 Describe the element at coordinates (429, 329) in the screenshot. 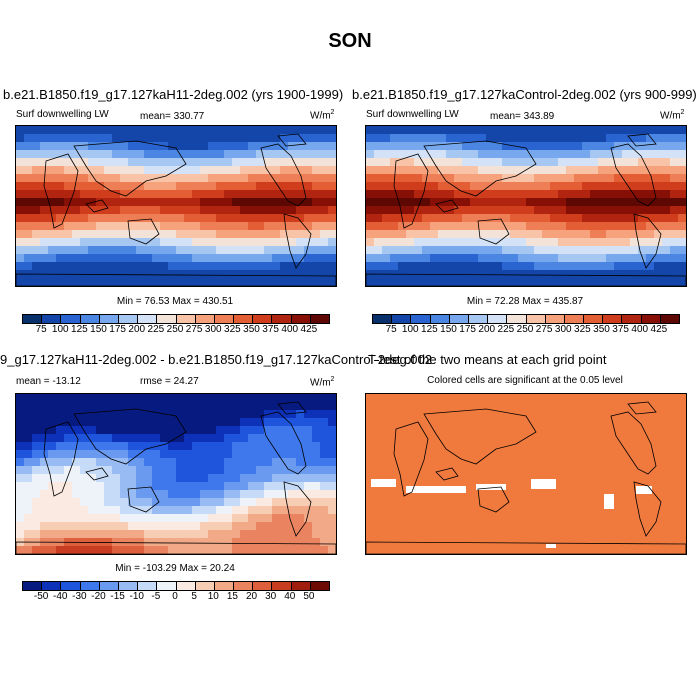

I see `panel2-tick-label: 125` at that location.